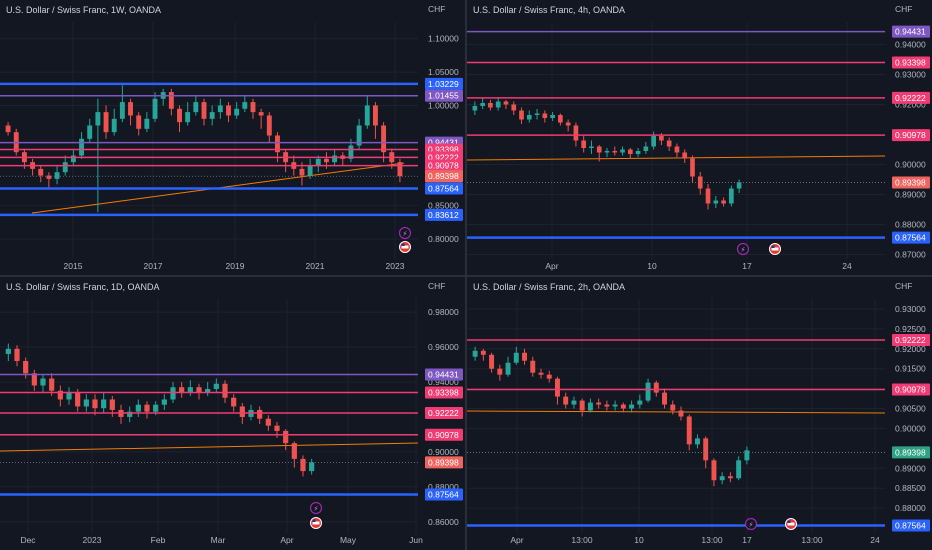 Image resolution: width=932 pixels, height=550 pixels. What do you see at coordinates (551, 266) in the screenshot?
I see `x-tick-label: Apr` at bounding box center [551, 266].